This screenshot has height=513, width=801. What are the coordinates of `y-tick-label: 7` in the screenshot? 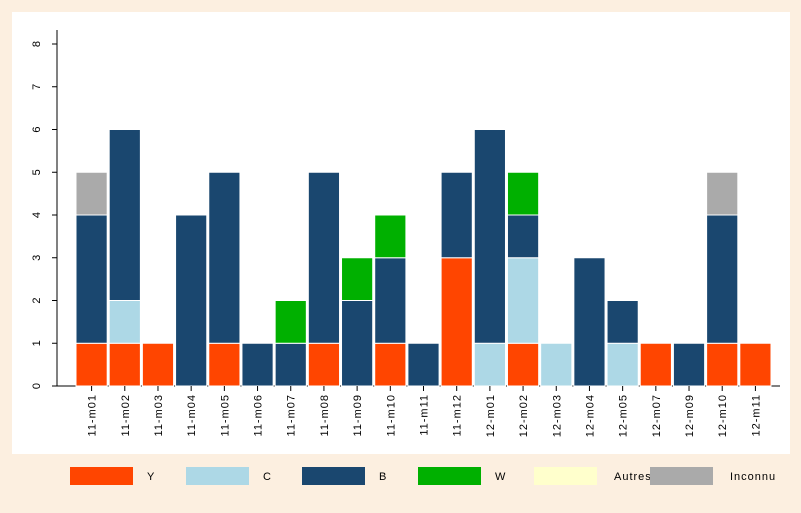 It's located at (37, 87).